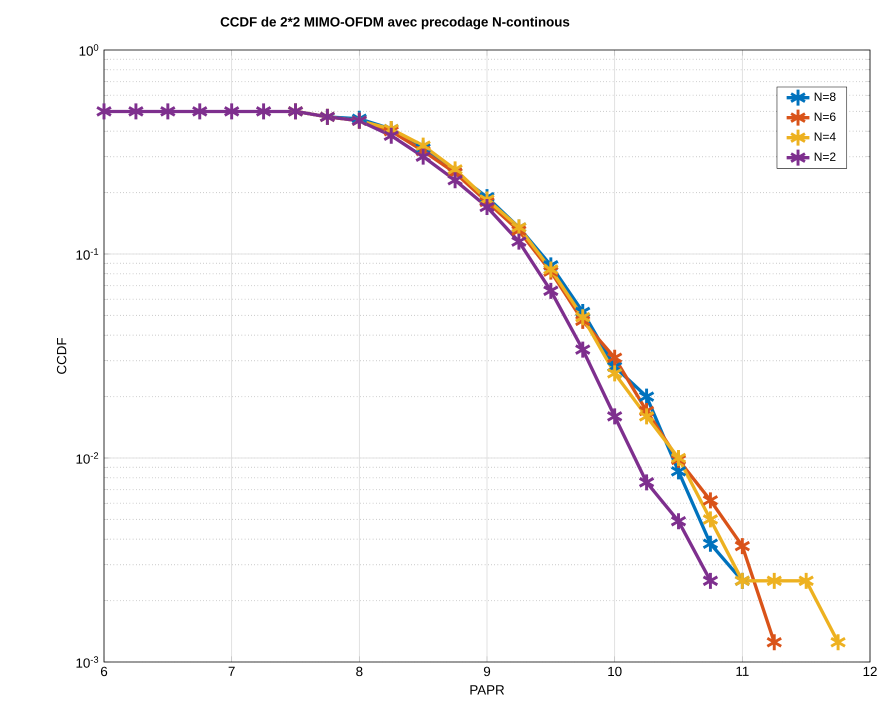 The width and height of the screenshot is (880, 728). What do you see at coordinates (742, 671) in the screenshot?
I see `x-tick-label: 11` at bounding box center [742, 671].